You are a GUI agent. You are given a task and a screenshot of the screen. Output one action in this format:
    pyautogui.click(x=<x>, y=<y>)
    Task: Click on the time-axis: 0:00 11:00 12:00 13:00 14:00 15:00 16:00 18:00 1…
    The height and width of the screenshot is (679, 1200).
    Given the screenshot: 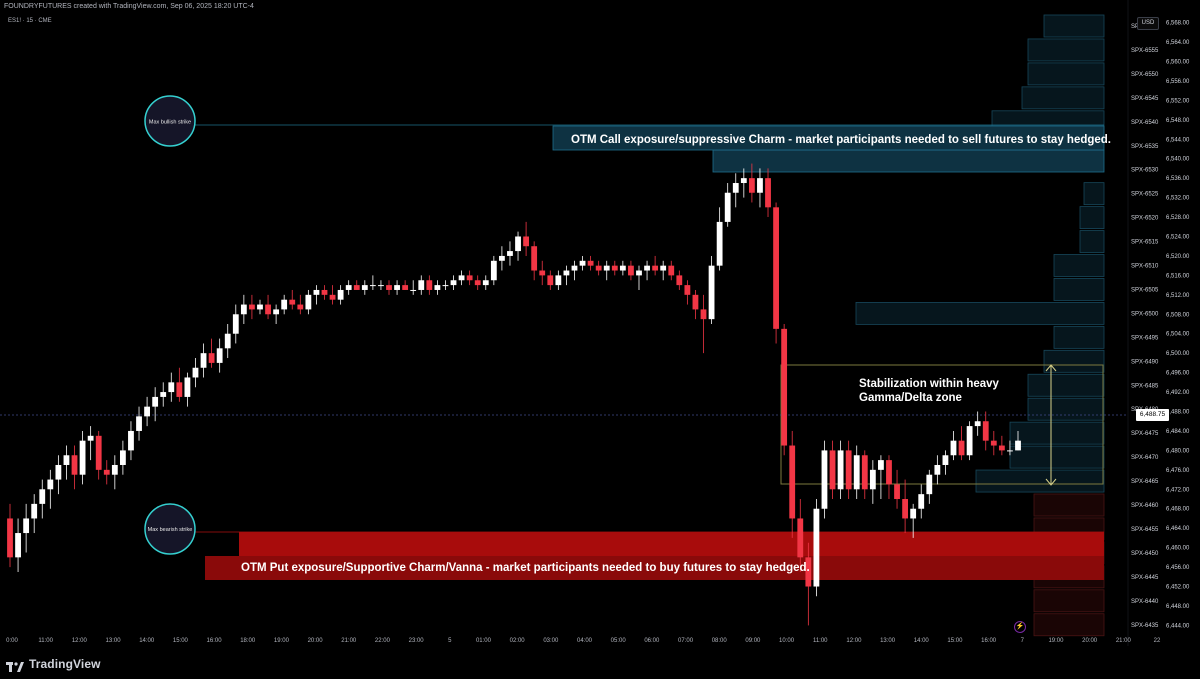 What is the action you would take?
    pyautogui.click(x=583, y=641)
    